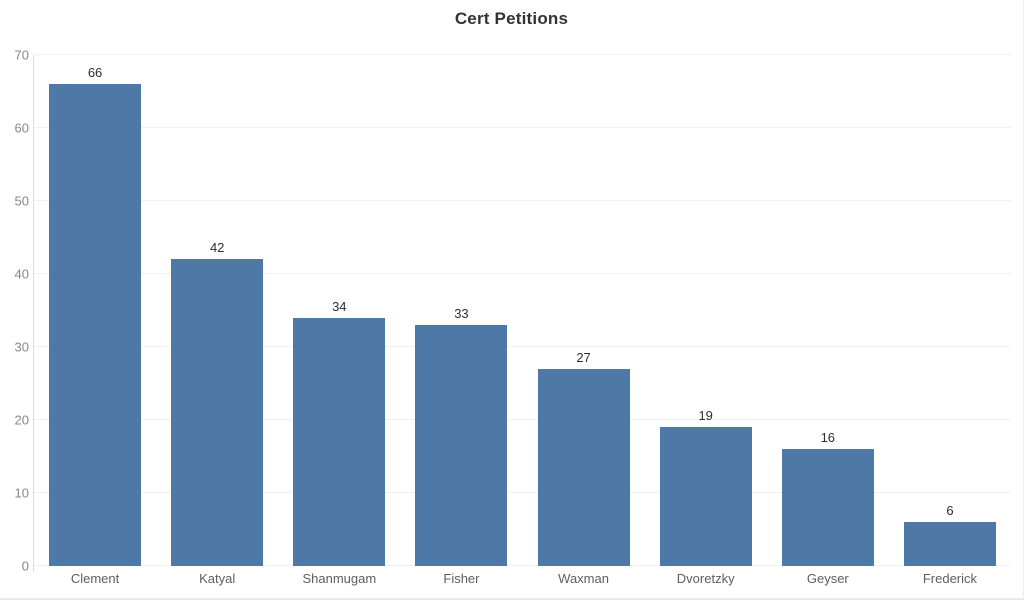 The image size is (1024, 600). I want to click on x-axis-label-shanmugam: Shanmugam, so click(339, 578).